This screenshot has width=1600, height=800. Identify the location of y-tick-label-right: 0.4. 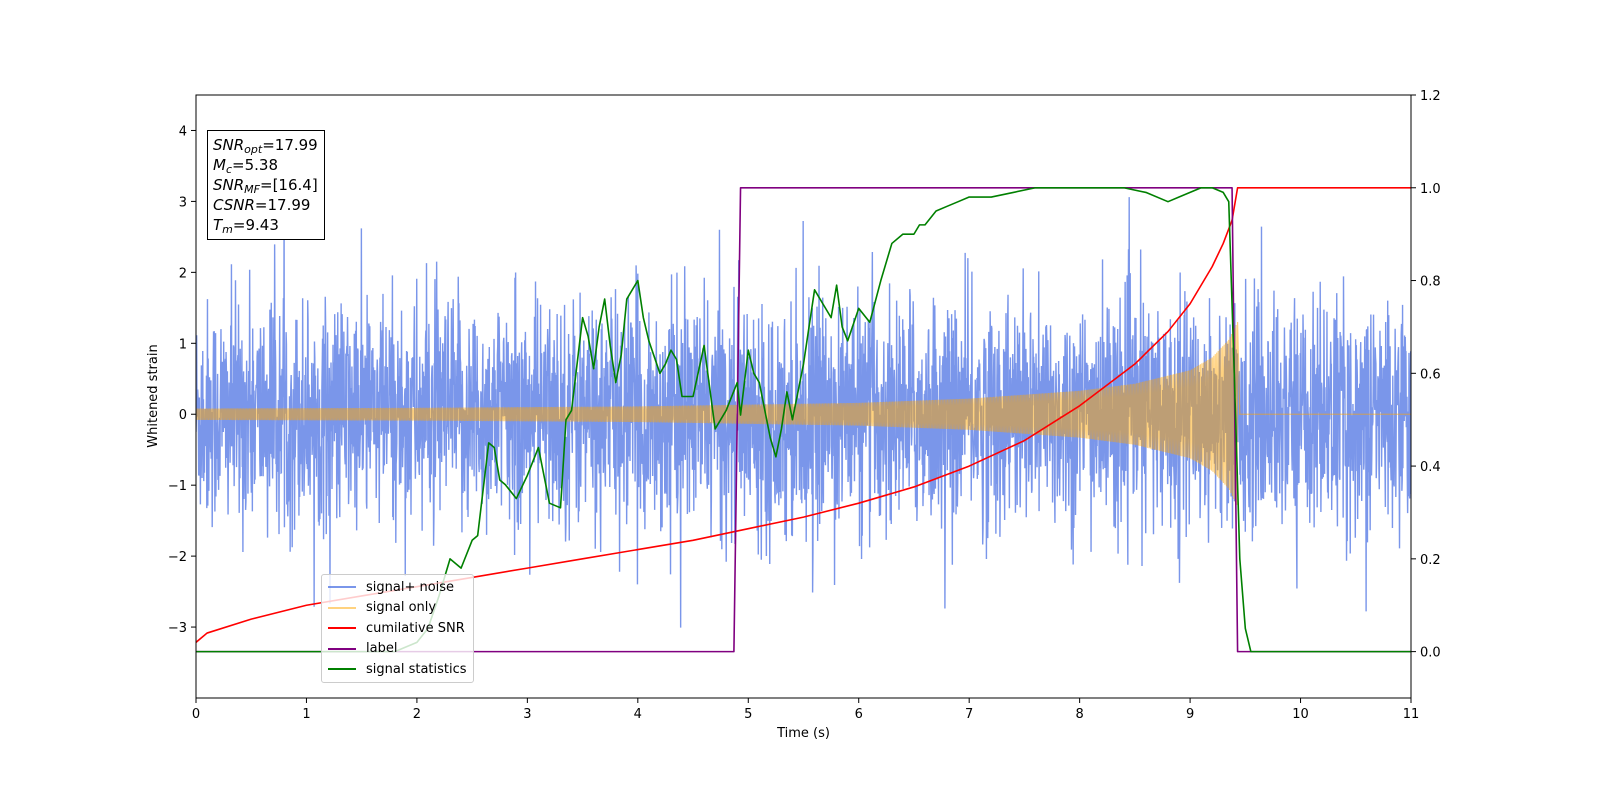
(1430, 467).